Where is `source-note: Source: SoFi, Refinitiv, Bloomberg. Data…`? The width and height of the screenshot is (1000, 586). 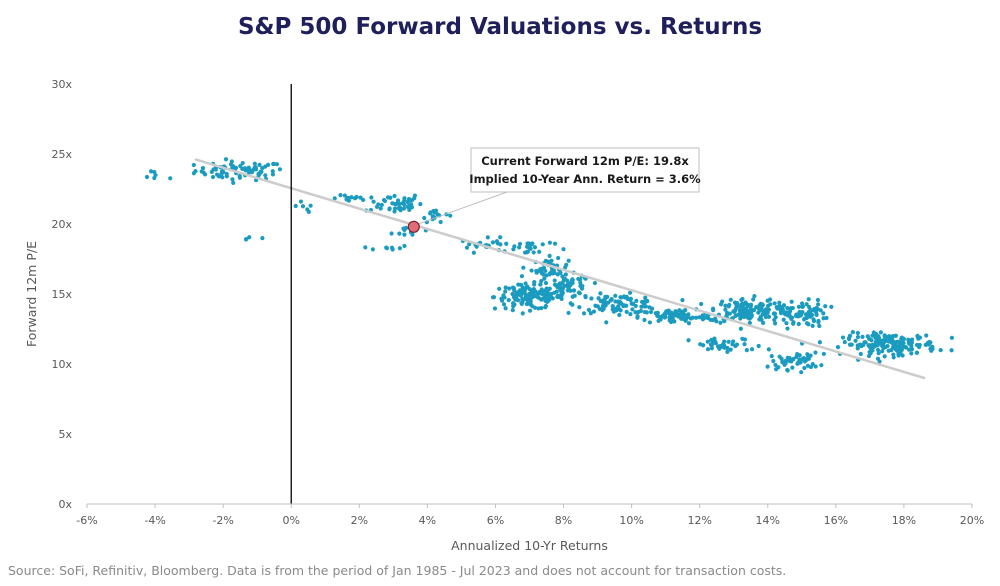
source-note: Source: SoFi, Refinitiv, Bloomberg. Data… is located at coordinates (397, 570).